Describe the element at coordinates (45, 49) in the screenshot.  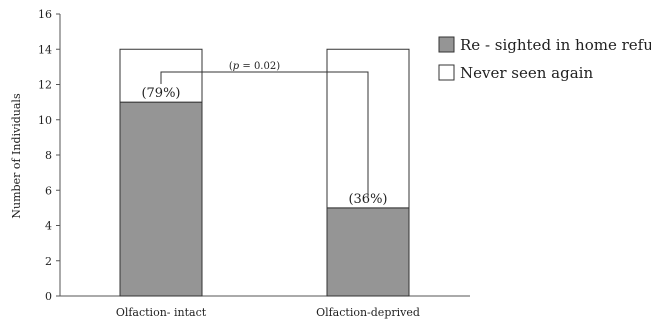
I see `y-tick-label: 14` at that location.